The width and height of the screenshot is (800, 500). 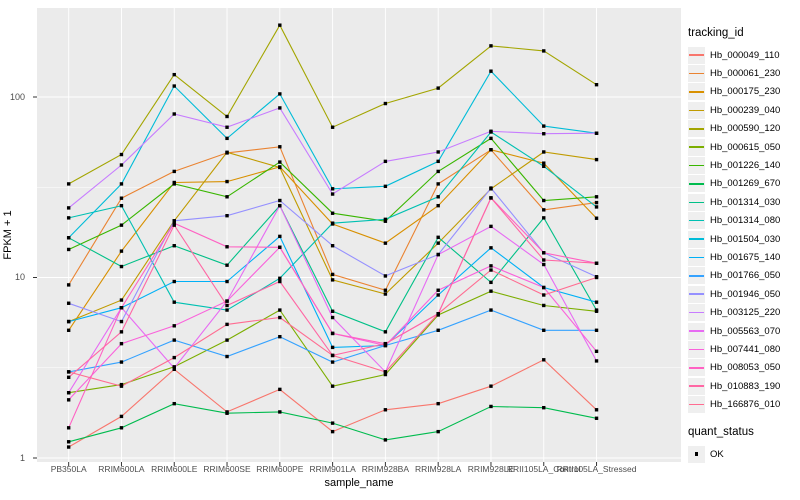 I want to click on legend-entry: Hb_001314_030, so click(x=744, y=202).